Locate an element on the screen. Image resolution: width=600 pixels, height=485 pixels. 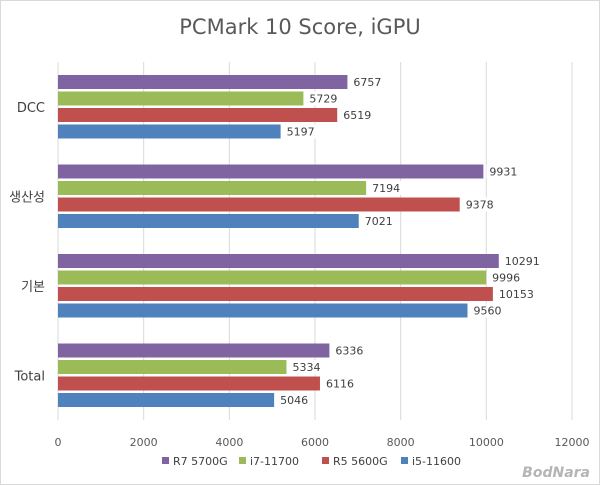
data-label: 9378 is located at coordinates (480, 205).